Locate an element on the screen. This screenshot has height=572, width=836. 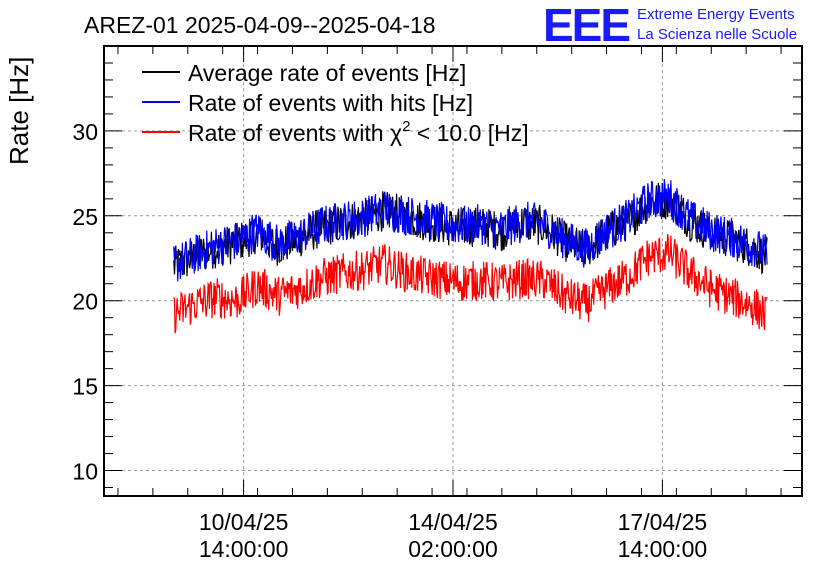
legend-label: Rate of events with χ2 < 10.0 [Hz] is located at coordinates (358, 132).